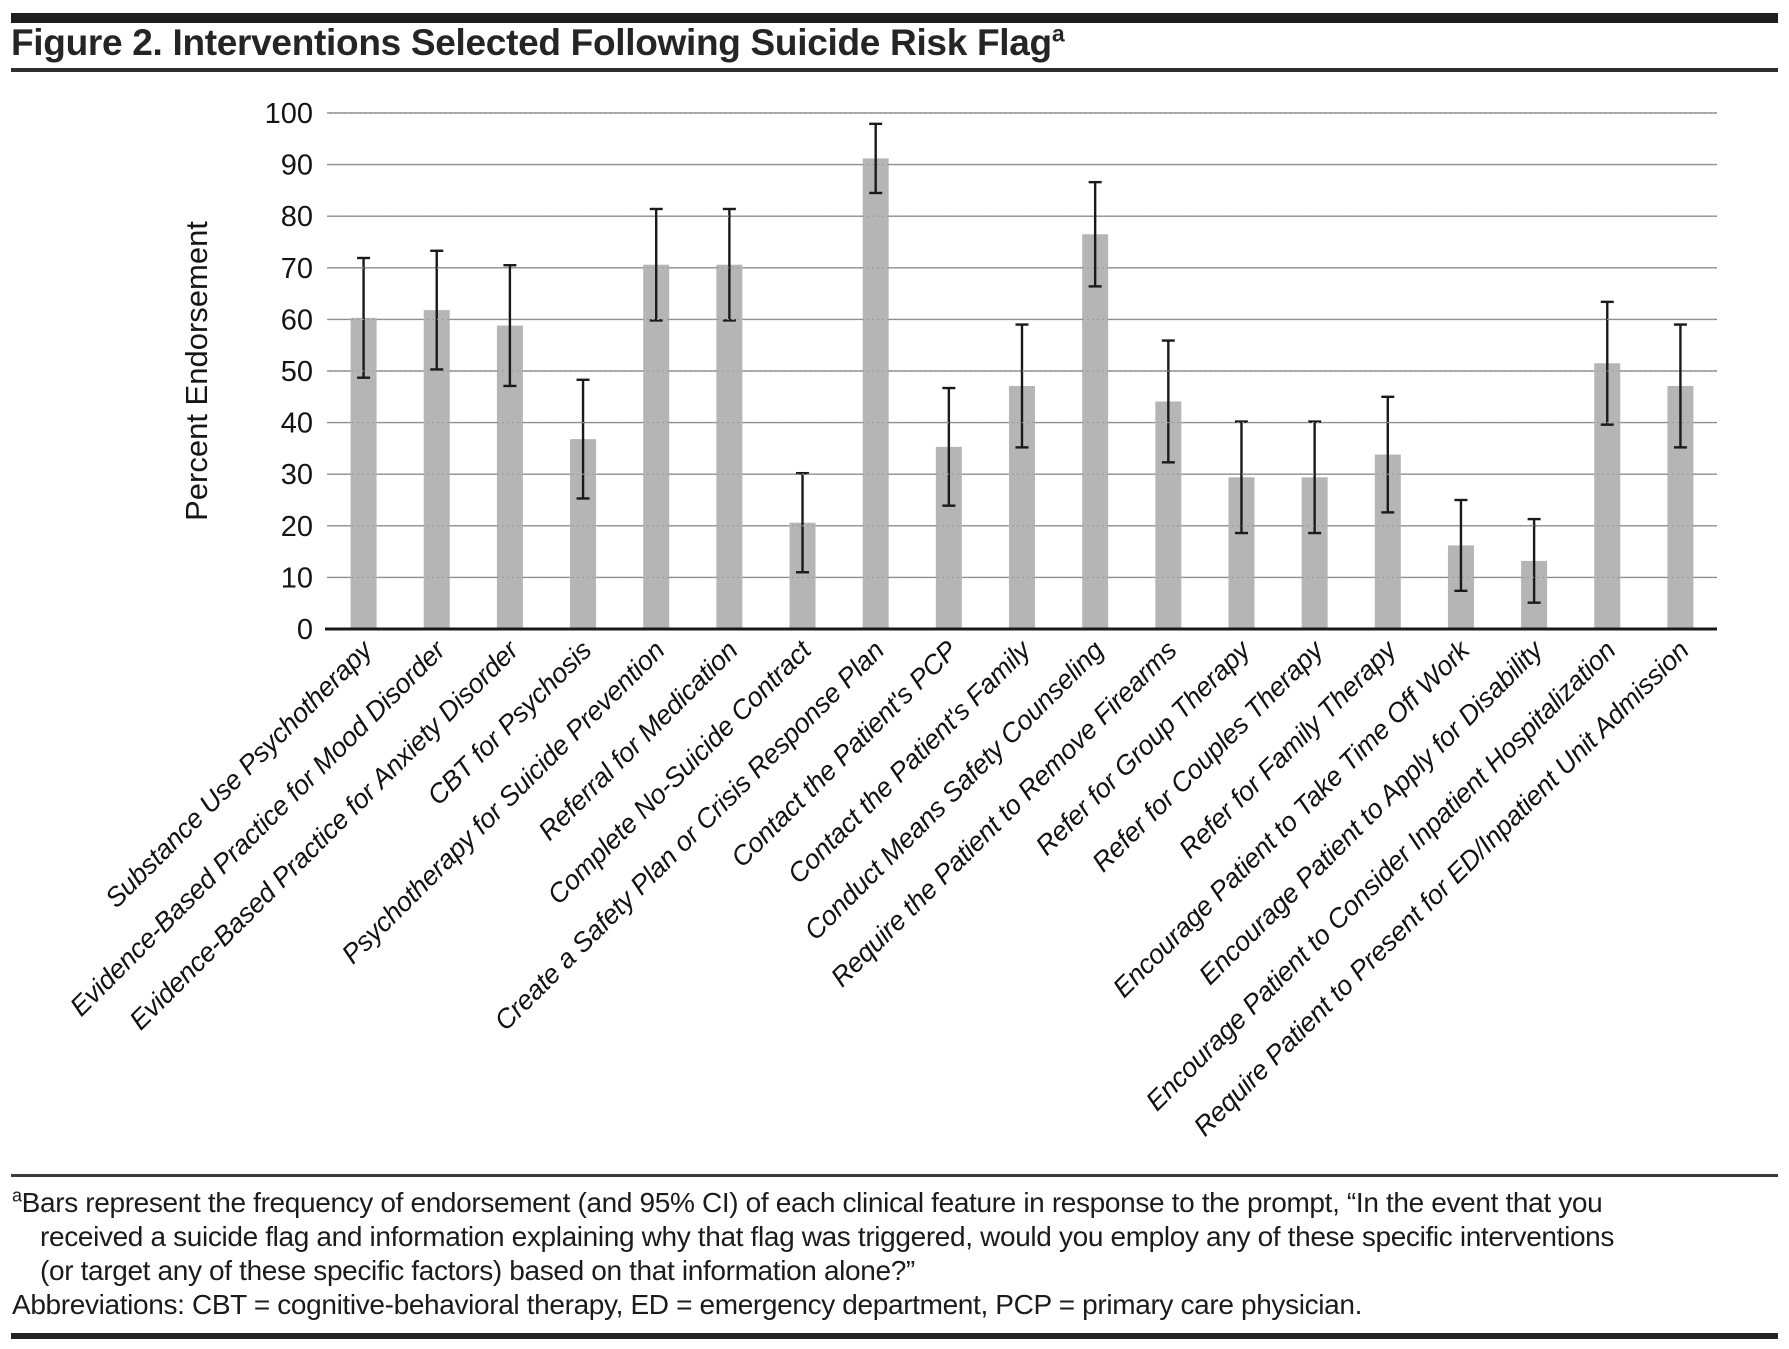 Image resolution: width=1789 pixels, height=1349 pixels. What do you see at coordinates (297, 424) in the screenshot?
I see `y-tick-label: 40` at bounding box center [297, 424].